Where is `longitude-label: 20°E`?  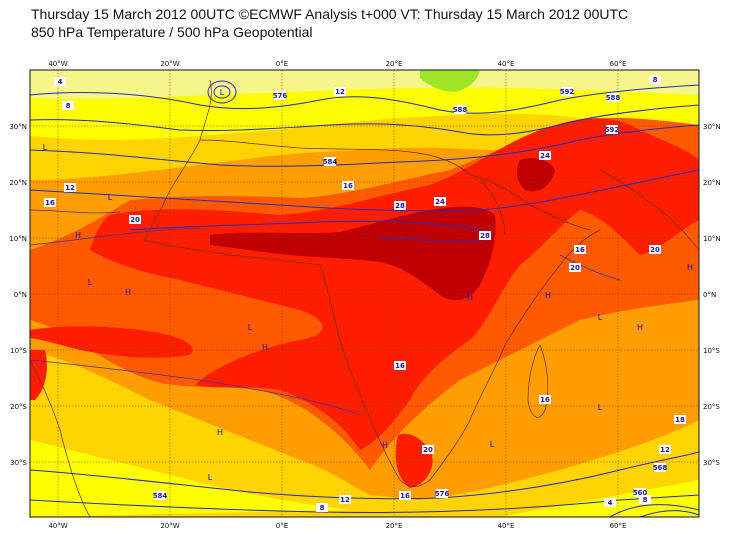 longitude-label: 20°E is located at coordinates (394, 526).